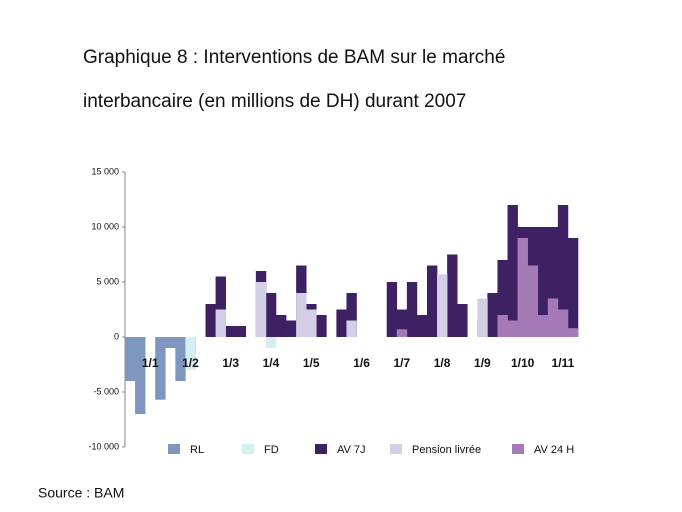 The image size is (682, 512). I want to click on x-tick-label: 1/9, so click(482, 363).